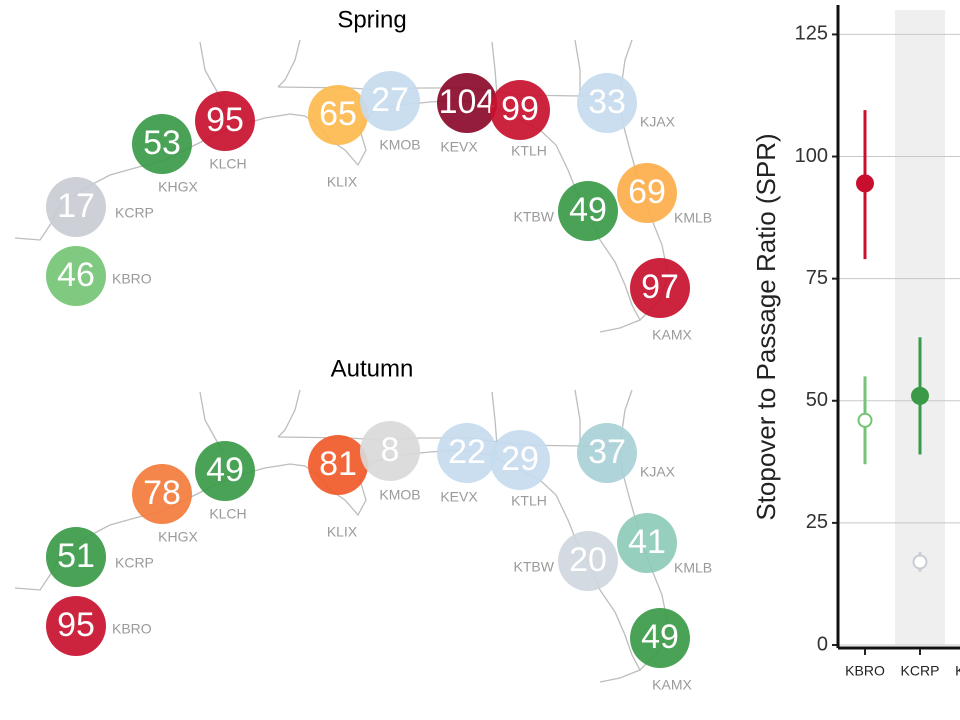 The image size is (960, 720). I want to click on y-tick-label: 125, so click(811, 34).